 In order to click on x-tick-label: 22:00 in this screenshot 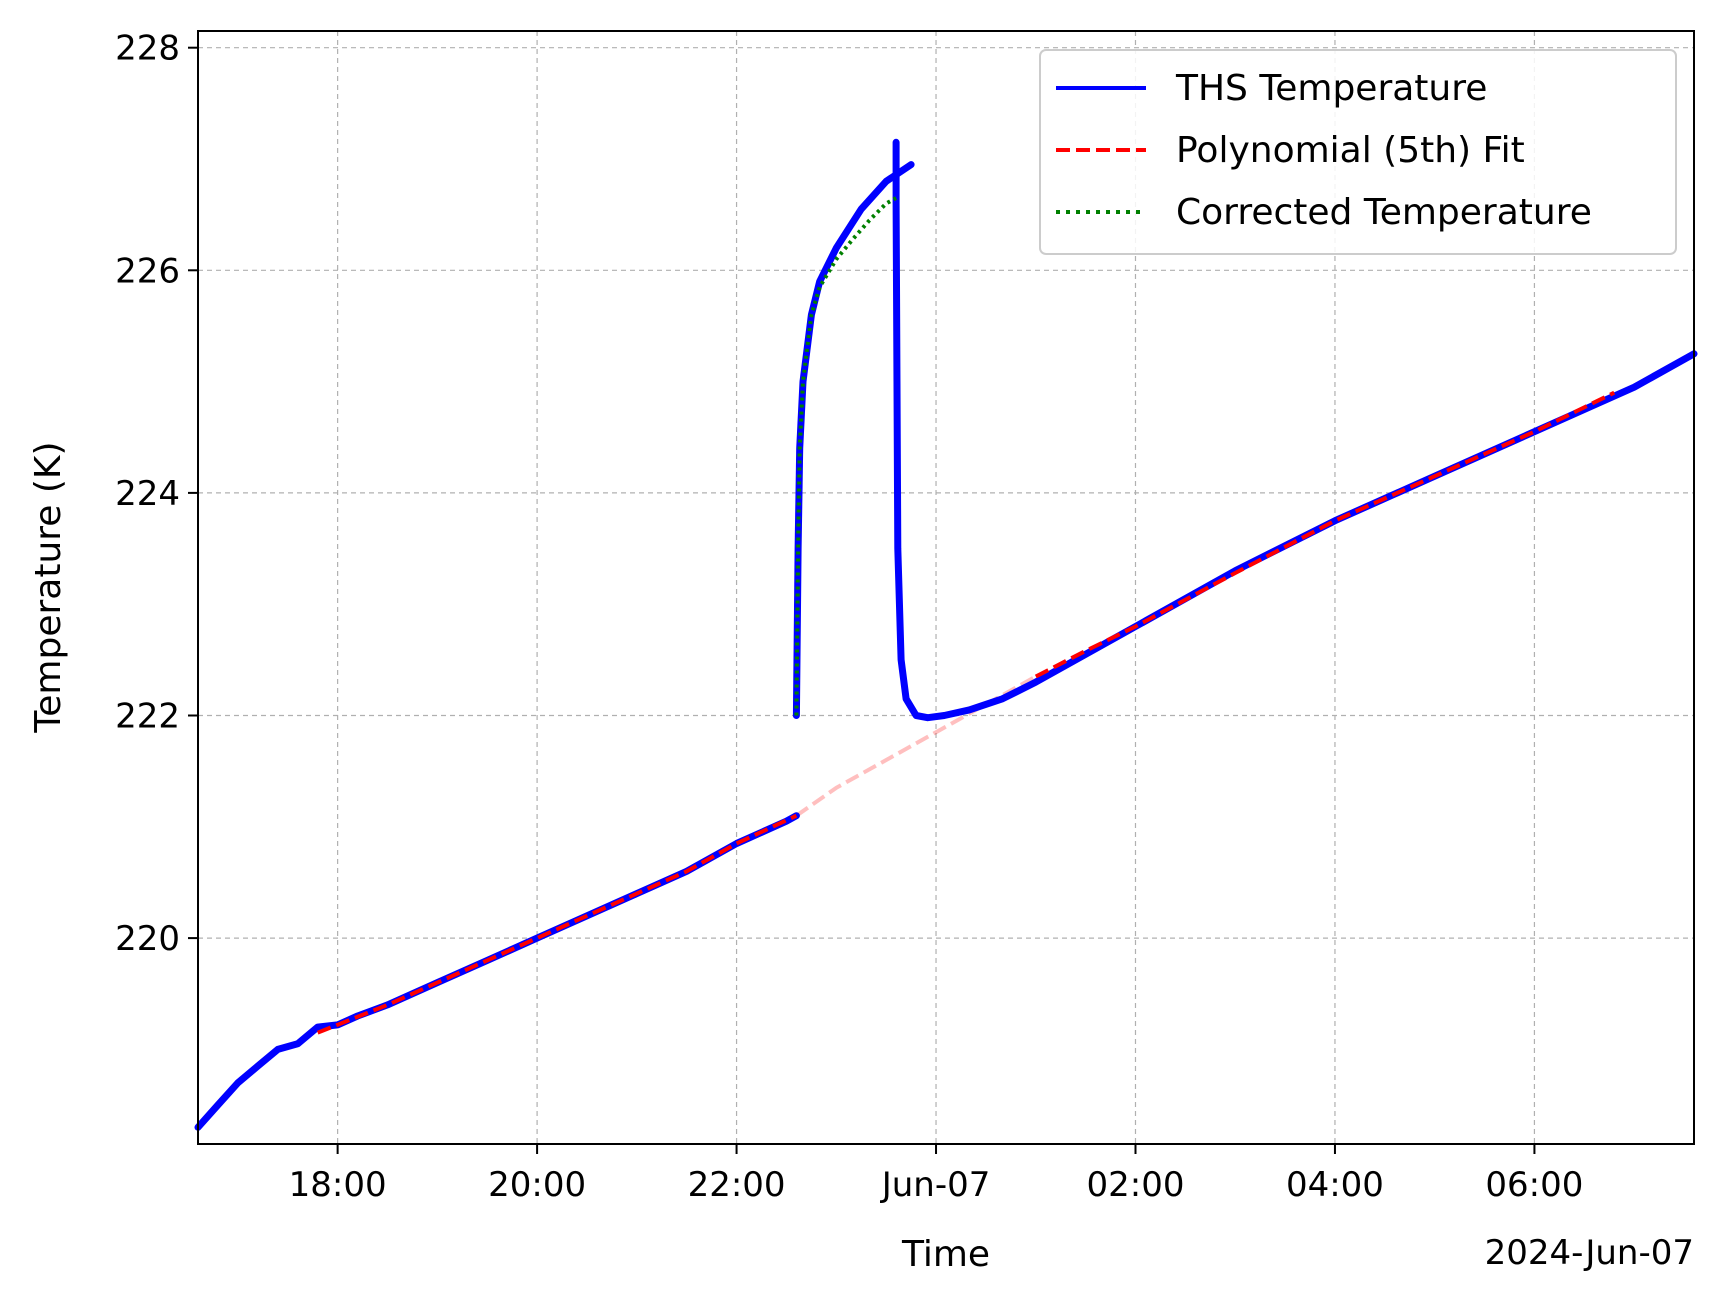, I will do `click(737, 1185)`.